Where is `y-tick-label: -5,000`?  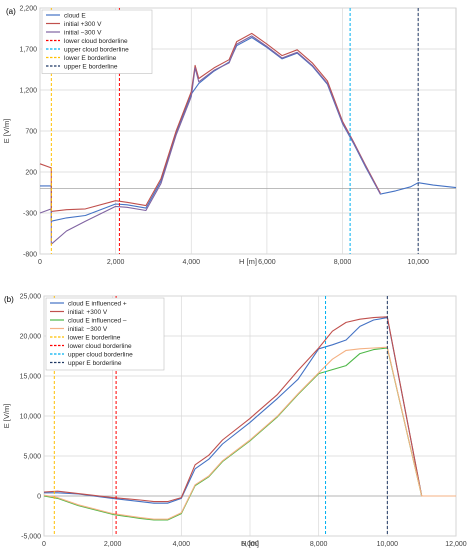 y-tick-label: -5,000 is located at coordinates (31, 537).